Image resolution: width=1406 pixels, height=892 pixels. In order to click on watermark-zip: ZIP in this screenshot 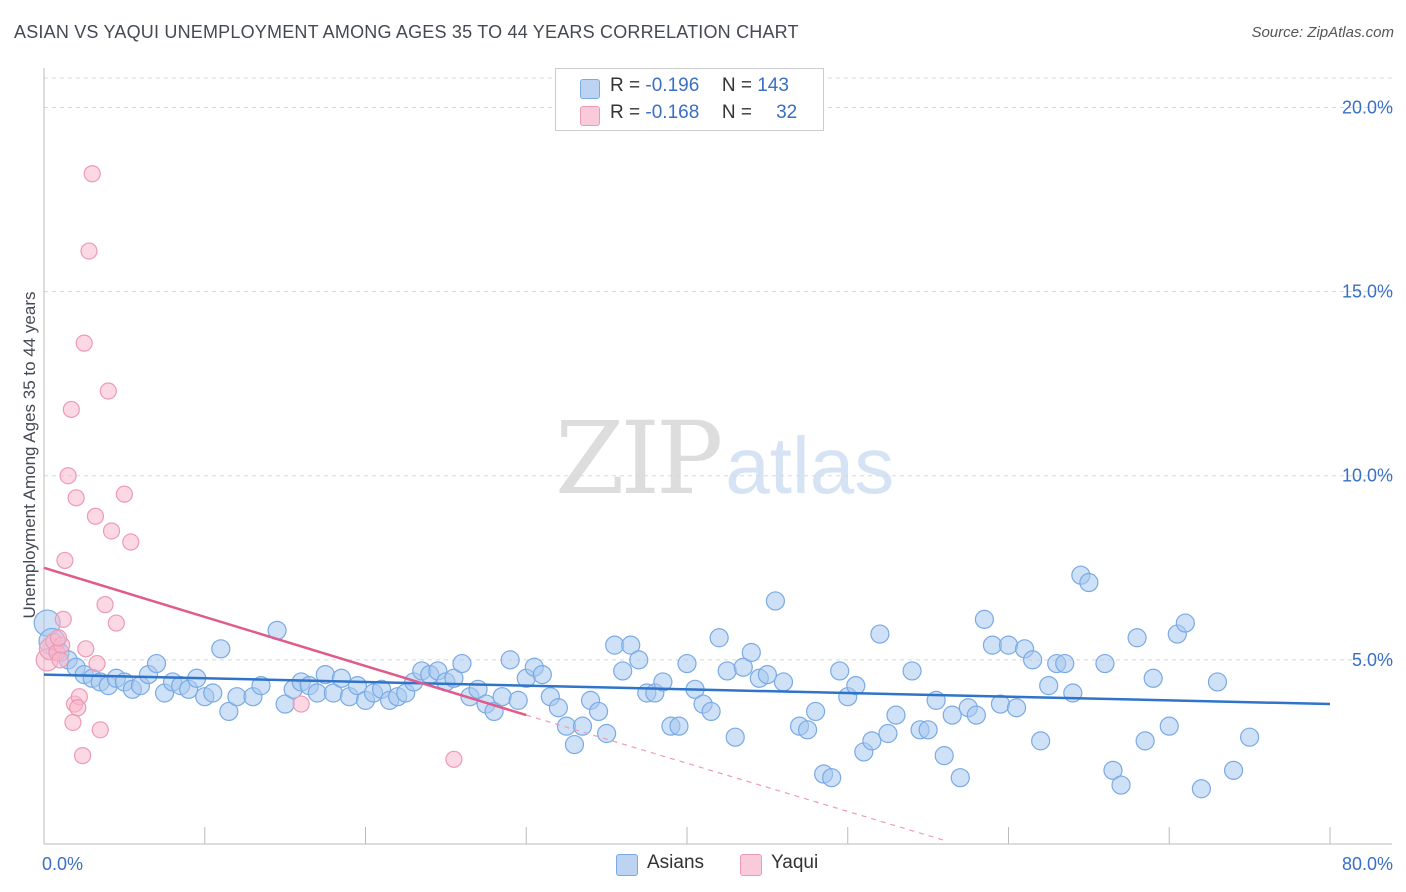, I will do `click(639, 458)`.